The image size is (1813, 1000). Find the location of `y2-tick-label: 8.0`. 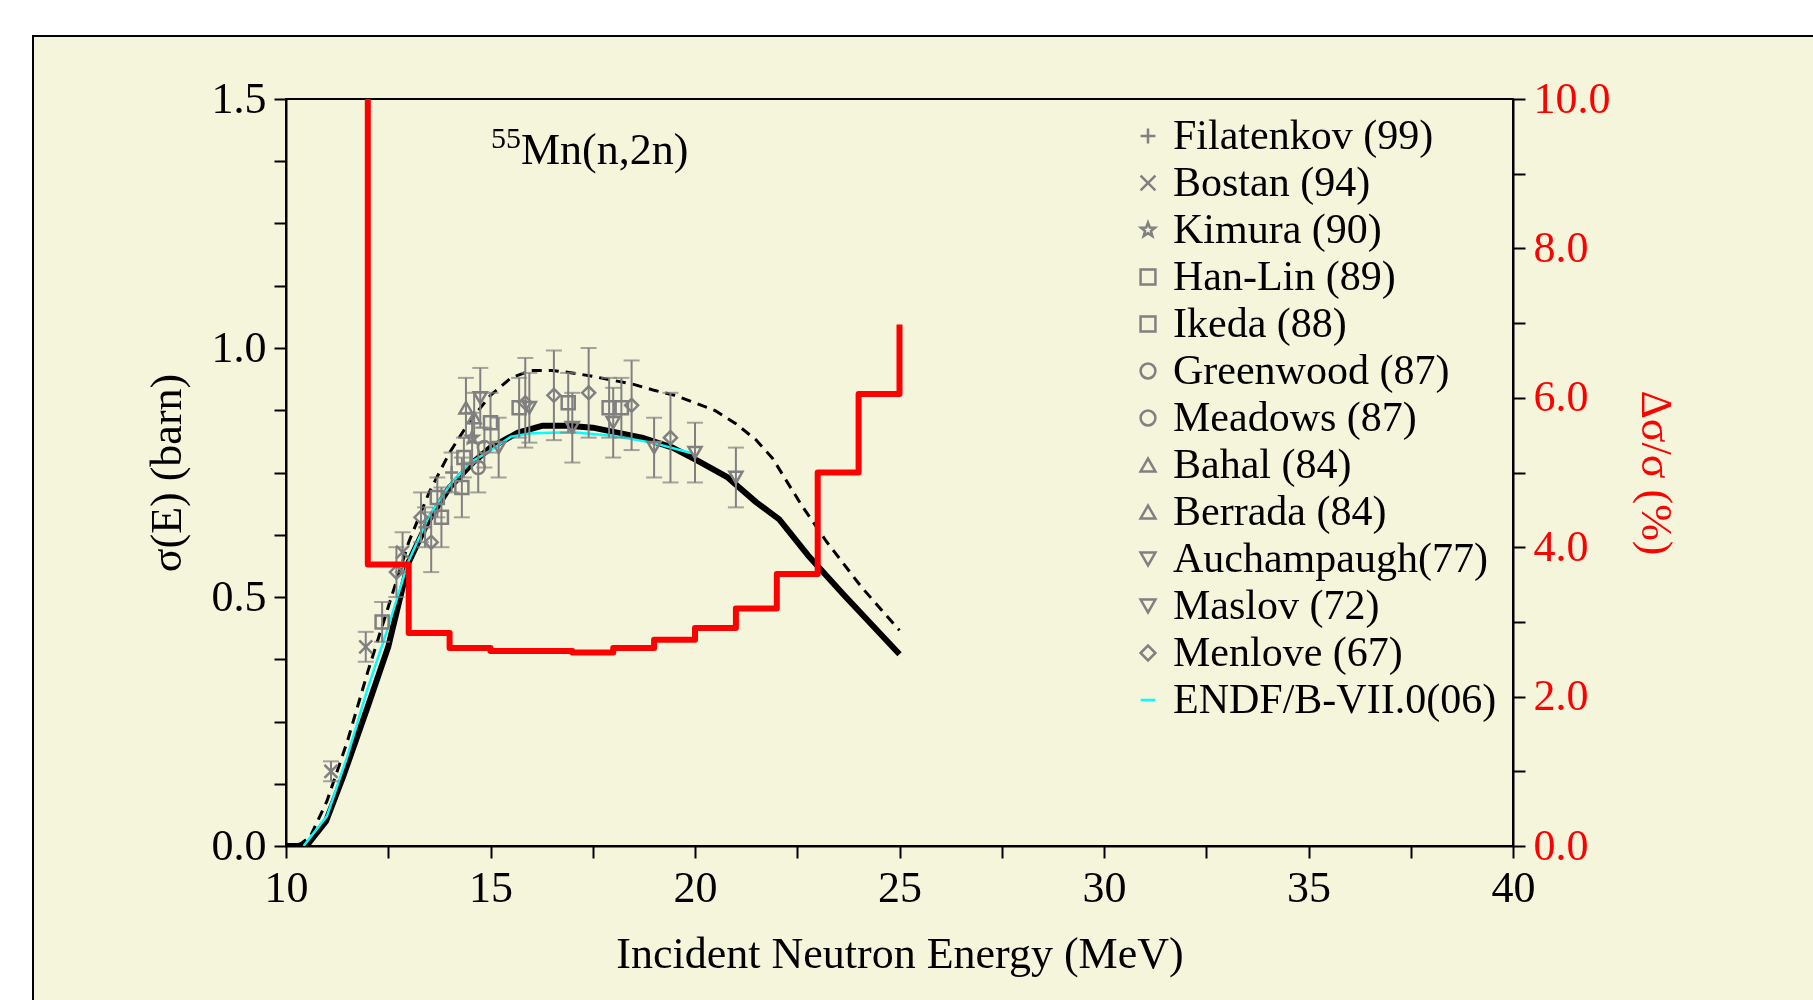

y2-tick-label: 8.0 is located at coordinates (1561, 247).